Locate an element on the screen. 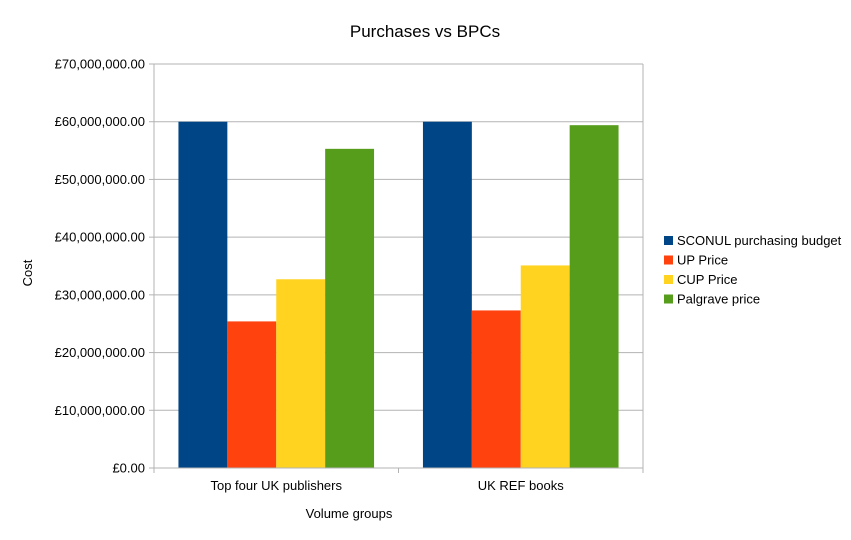  y-tick-label: £10,000,000.00 is located at coordinates (100, 410).